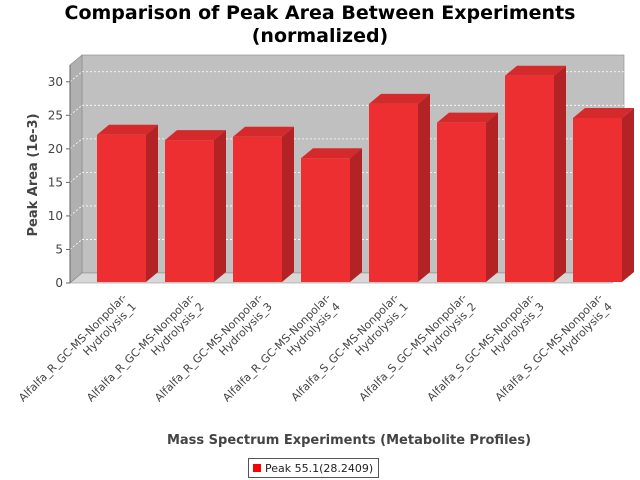  I want to click on legend: Peak 55.1(28.2409), so click(314, 468).